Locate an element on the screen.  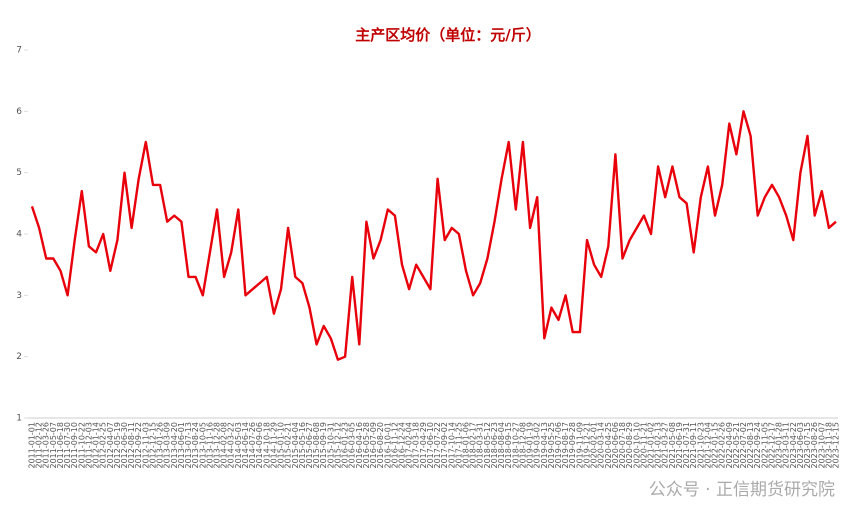
x-tick-label: 2012-04-07 is located at coordinates (110, 445).